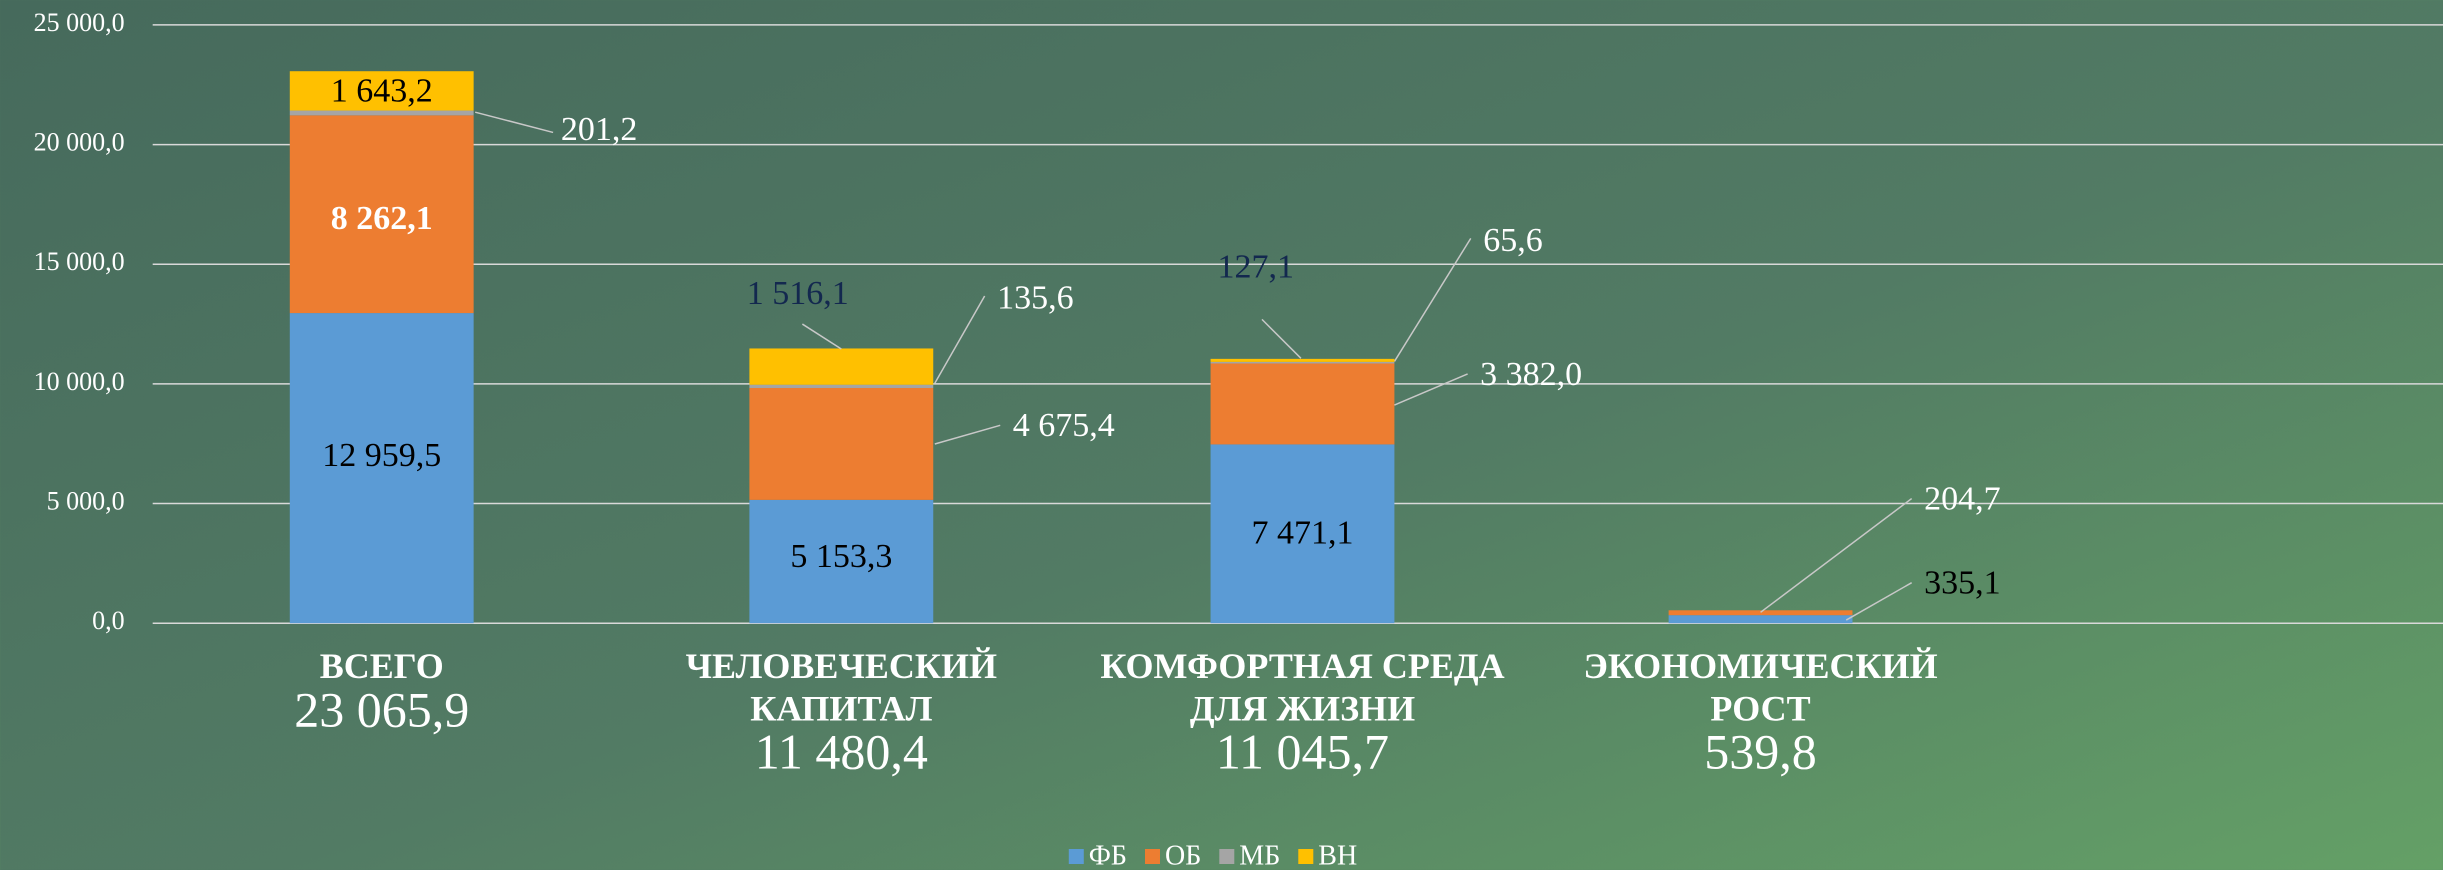 The image size is (2443, 870). Describe the element at coordinates (381, 455) in the screenshot. I see `data-label: 12 959,5` at that location.